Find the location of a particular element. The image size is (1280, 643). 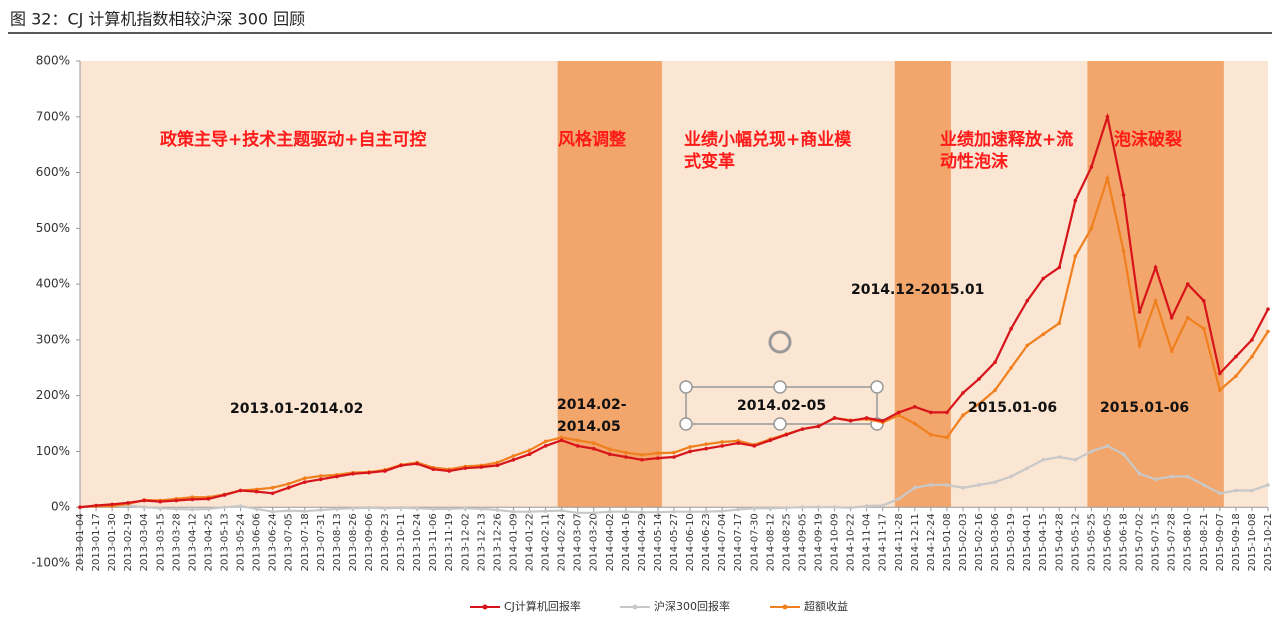

x-tick-label: 2014-11-28 is located at coordinates (899, 542).